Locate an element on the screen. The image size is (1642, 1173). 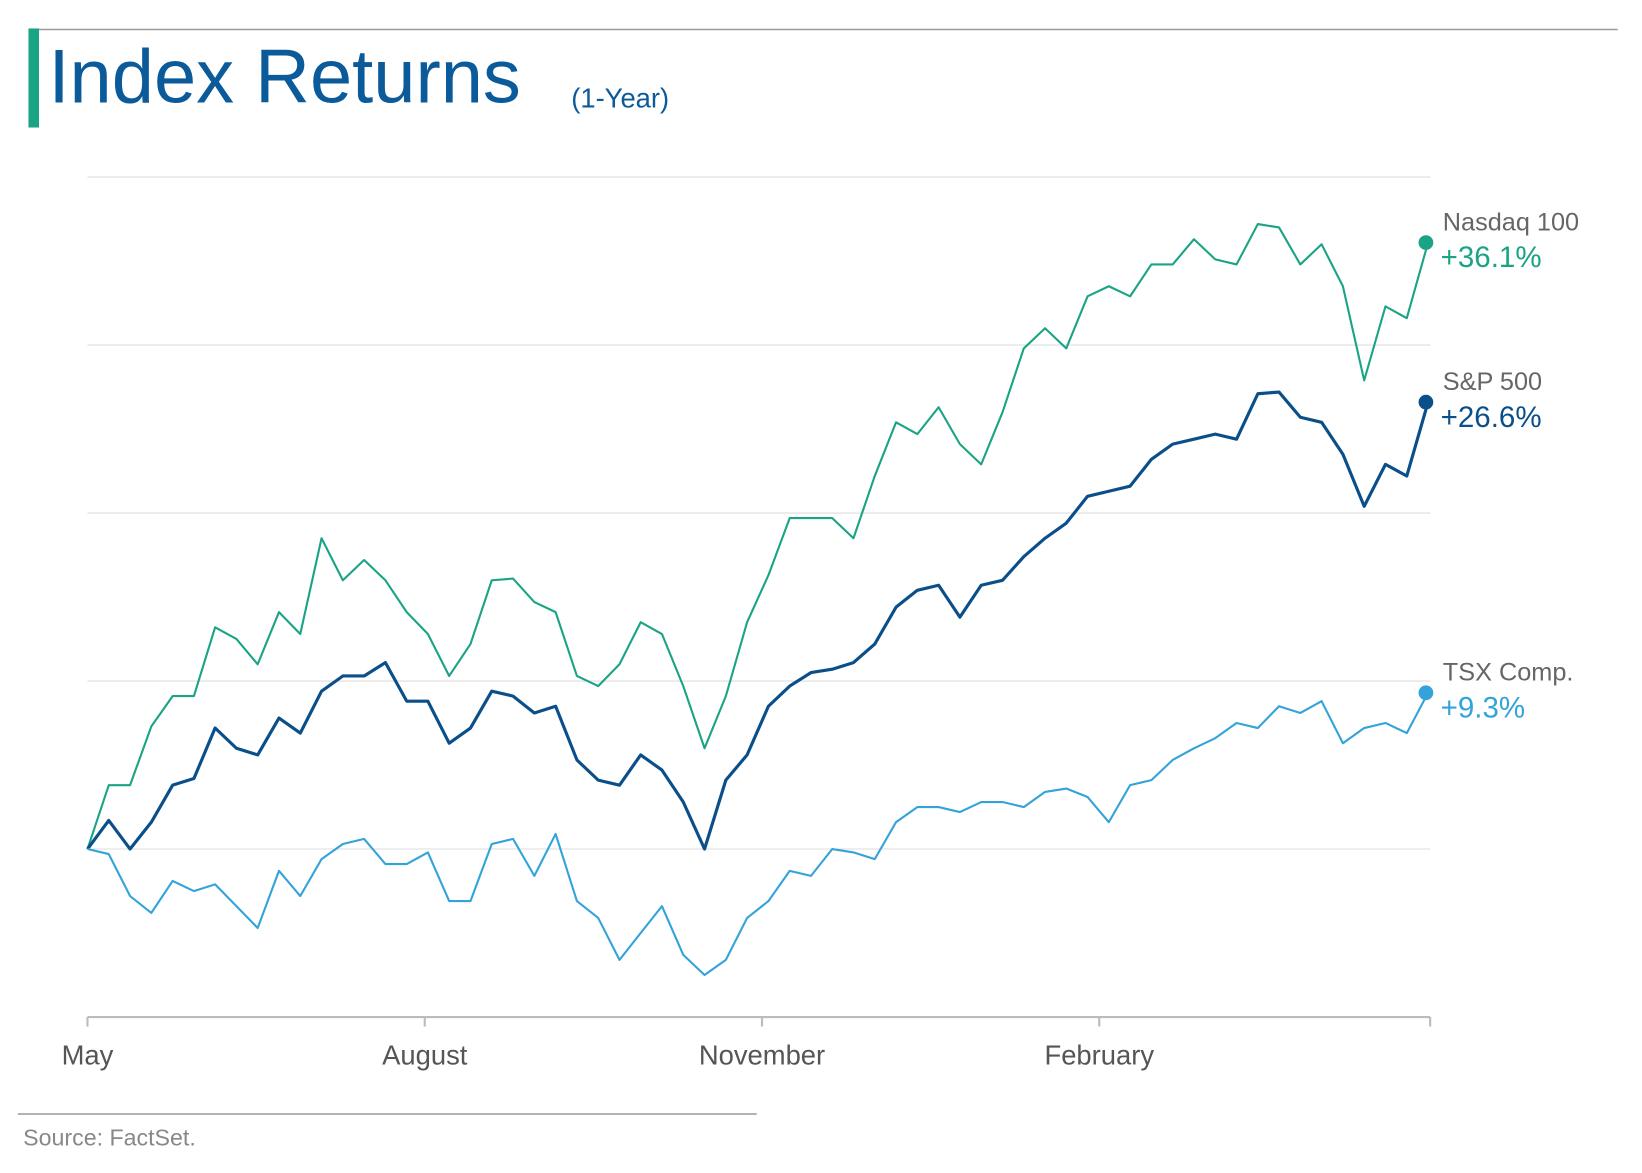
x-tick-label: November is located at coordinates (762, 1054).